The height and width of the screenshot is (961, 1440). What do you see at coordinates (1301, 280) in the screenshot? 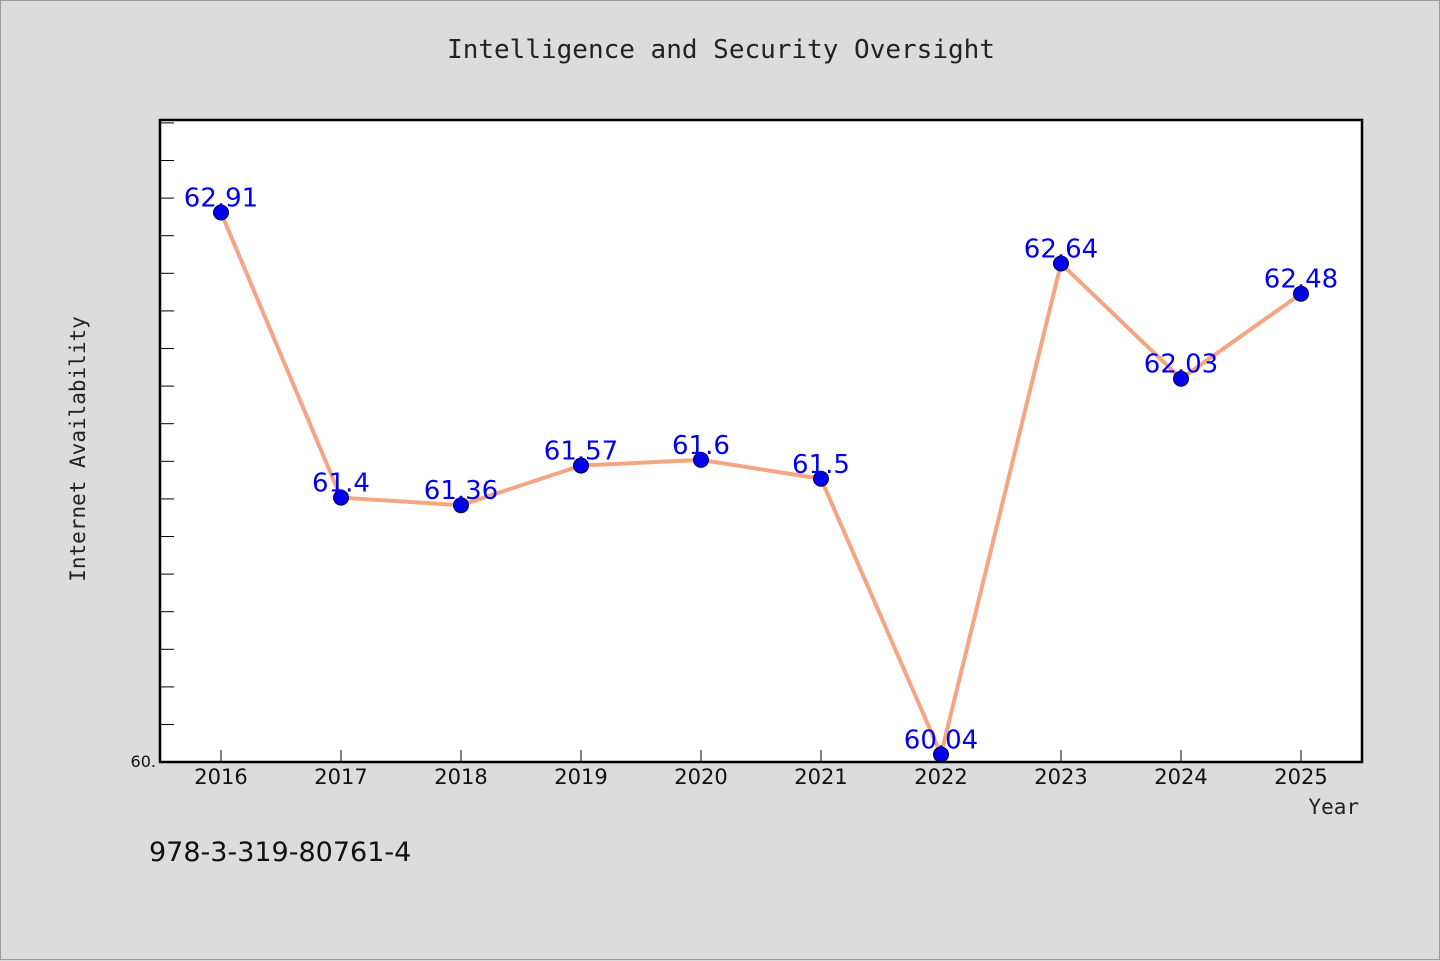
I see `data-label: 62.48` at bounding box center [1301, 280].